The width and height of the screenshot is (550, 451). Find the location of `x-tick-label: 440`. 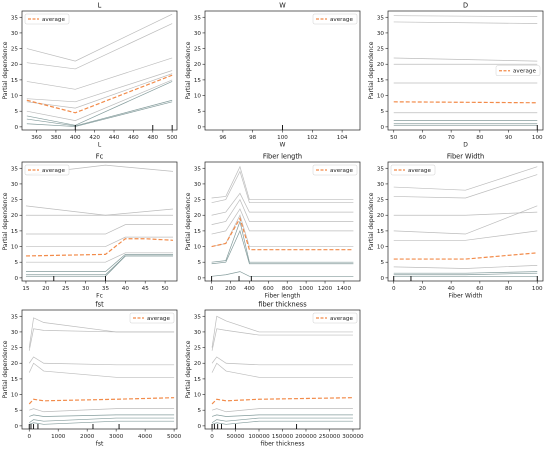

x-tick-label: 440 is located at coordinates (114, 138).